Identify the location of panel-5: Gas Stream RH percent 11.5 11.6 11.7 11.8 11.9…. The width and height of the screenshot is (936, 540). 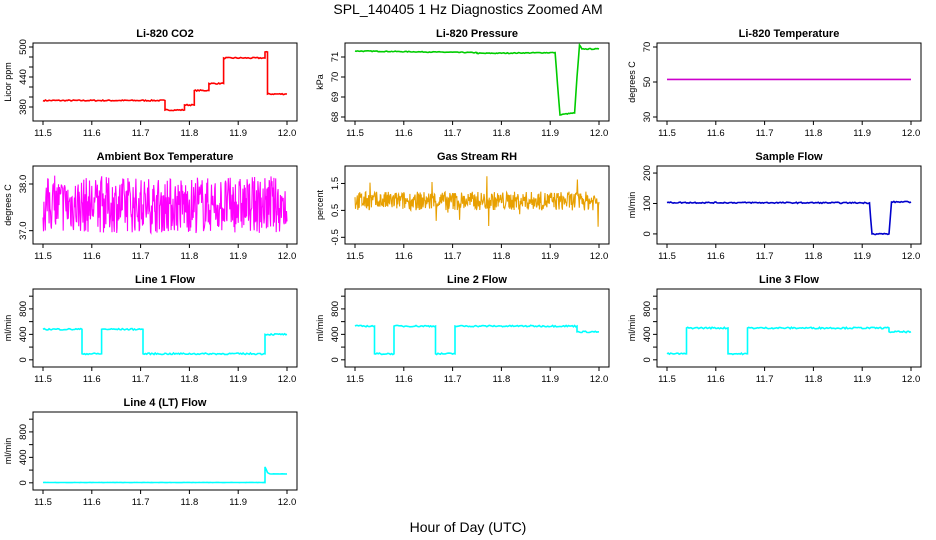
(462, 206).